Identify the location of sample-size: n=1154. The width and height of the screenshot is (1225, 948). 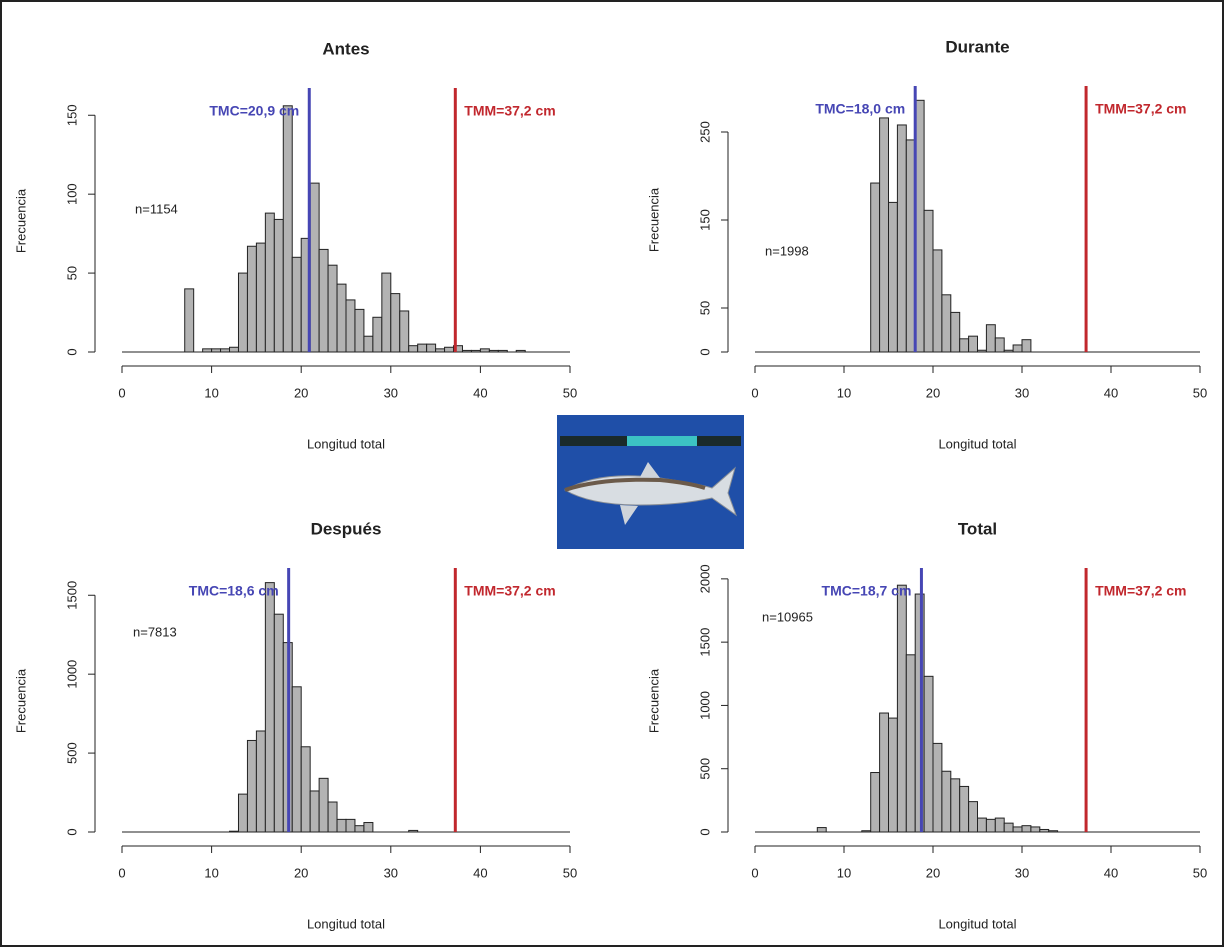
(156, 208).